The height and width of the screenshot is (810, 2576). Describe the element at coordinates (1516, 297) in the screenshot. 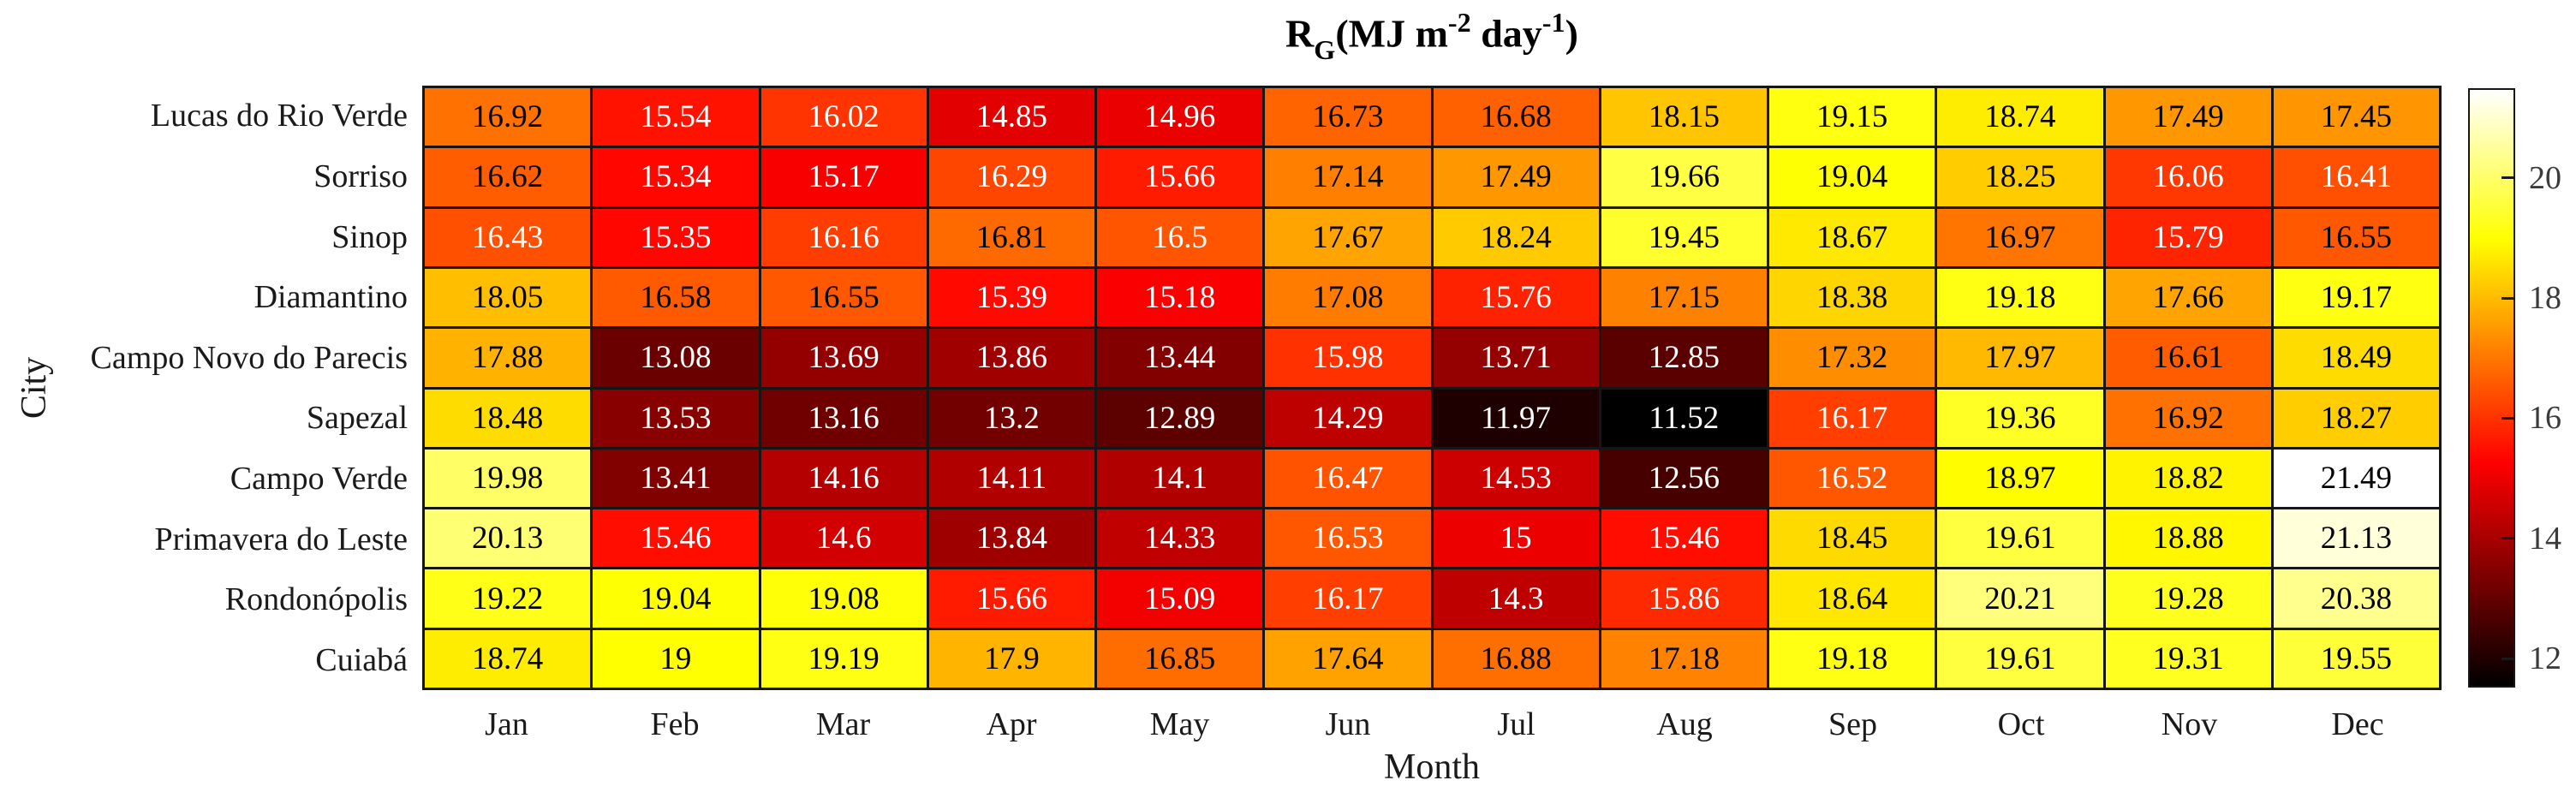

I see `heatmap-cell: 15.76` at that location.